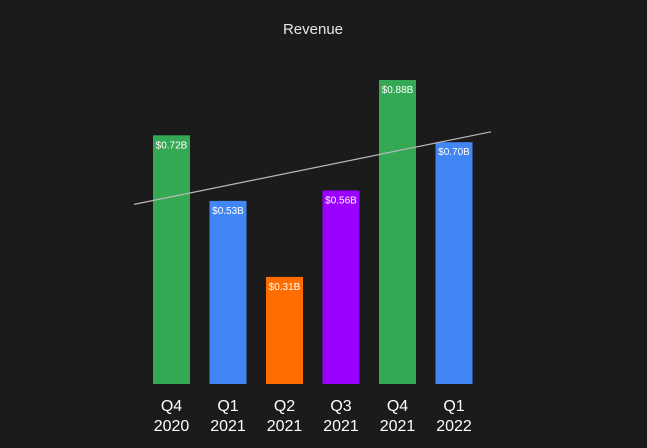 This screenshot has width=647, height=448. What do you see at coordinates (341, 416) in the screenshot?
I see `x-tick-label-3: Q3 2021` at bounding box center [341, 416].